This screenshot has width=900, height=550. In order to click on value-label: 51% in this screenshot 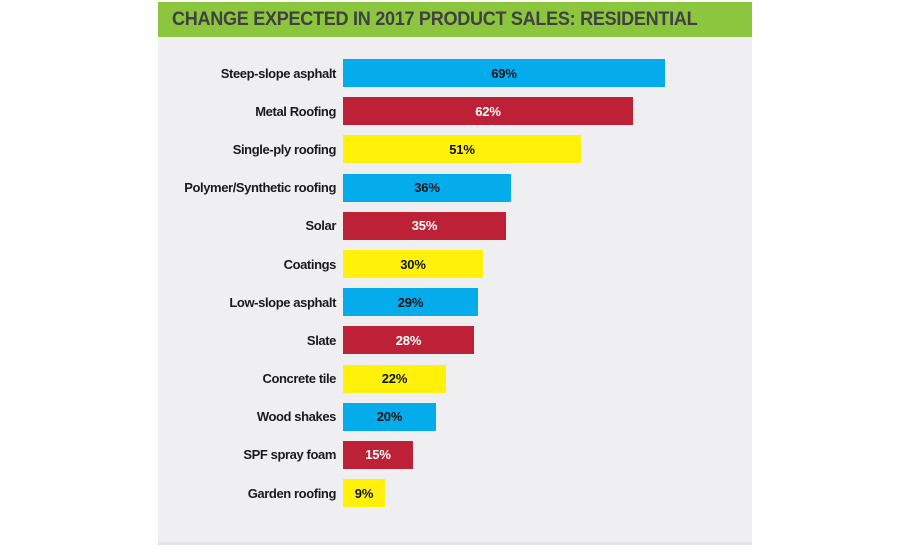, I will do `click(462, 149)`.